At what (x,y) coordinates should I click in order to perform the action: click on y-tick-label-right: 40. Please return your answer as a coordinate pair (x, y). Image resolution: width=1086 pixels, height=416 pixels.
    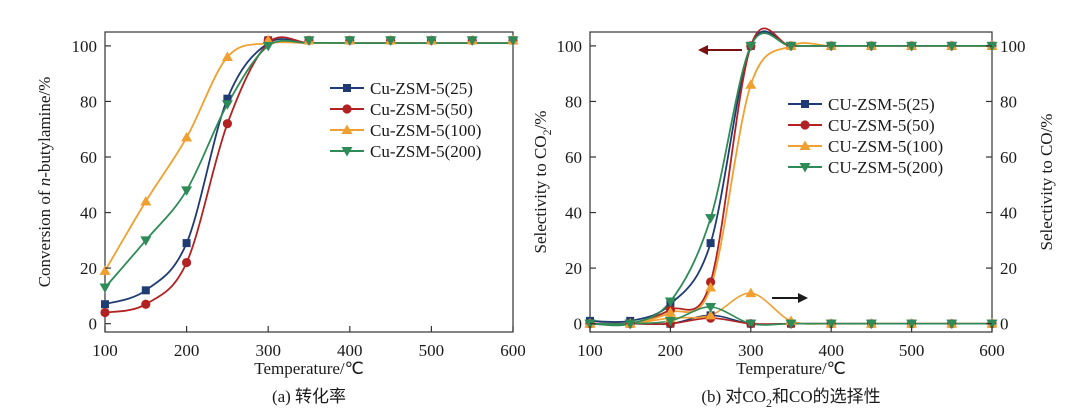
    Looking at the image, I should click on (1008, 213).